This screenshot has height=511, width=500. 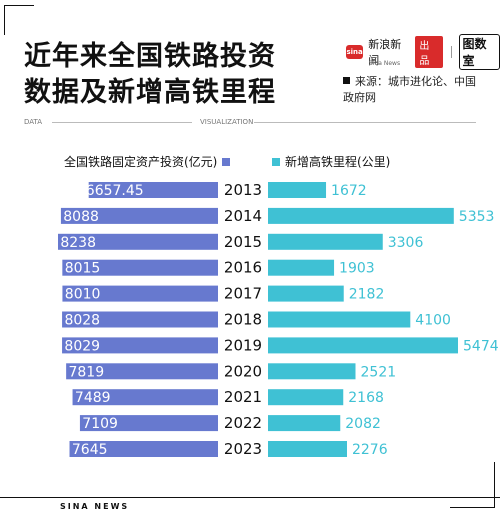 What do you see at coordinates (243, 371) in the screenshot?
I see `year-label-2020: 2020` at bounding box center [243, 371].